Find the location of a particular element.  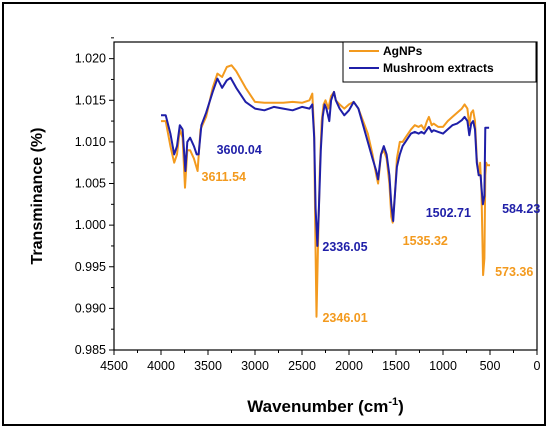

y-tick-label: 1.005 is located at coordinates (90, 184).